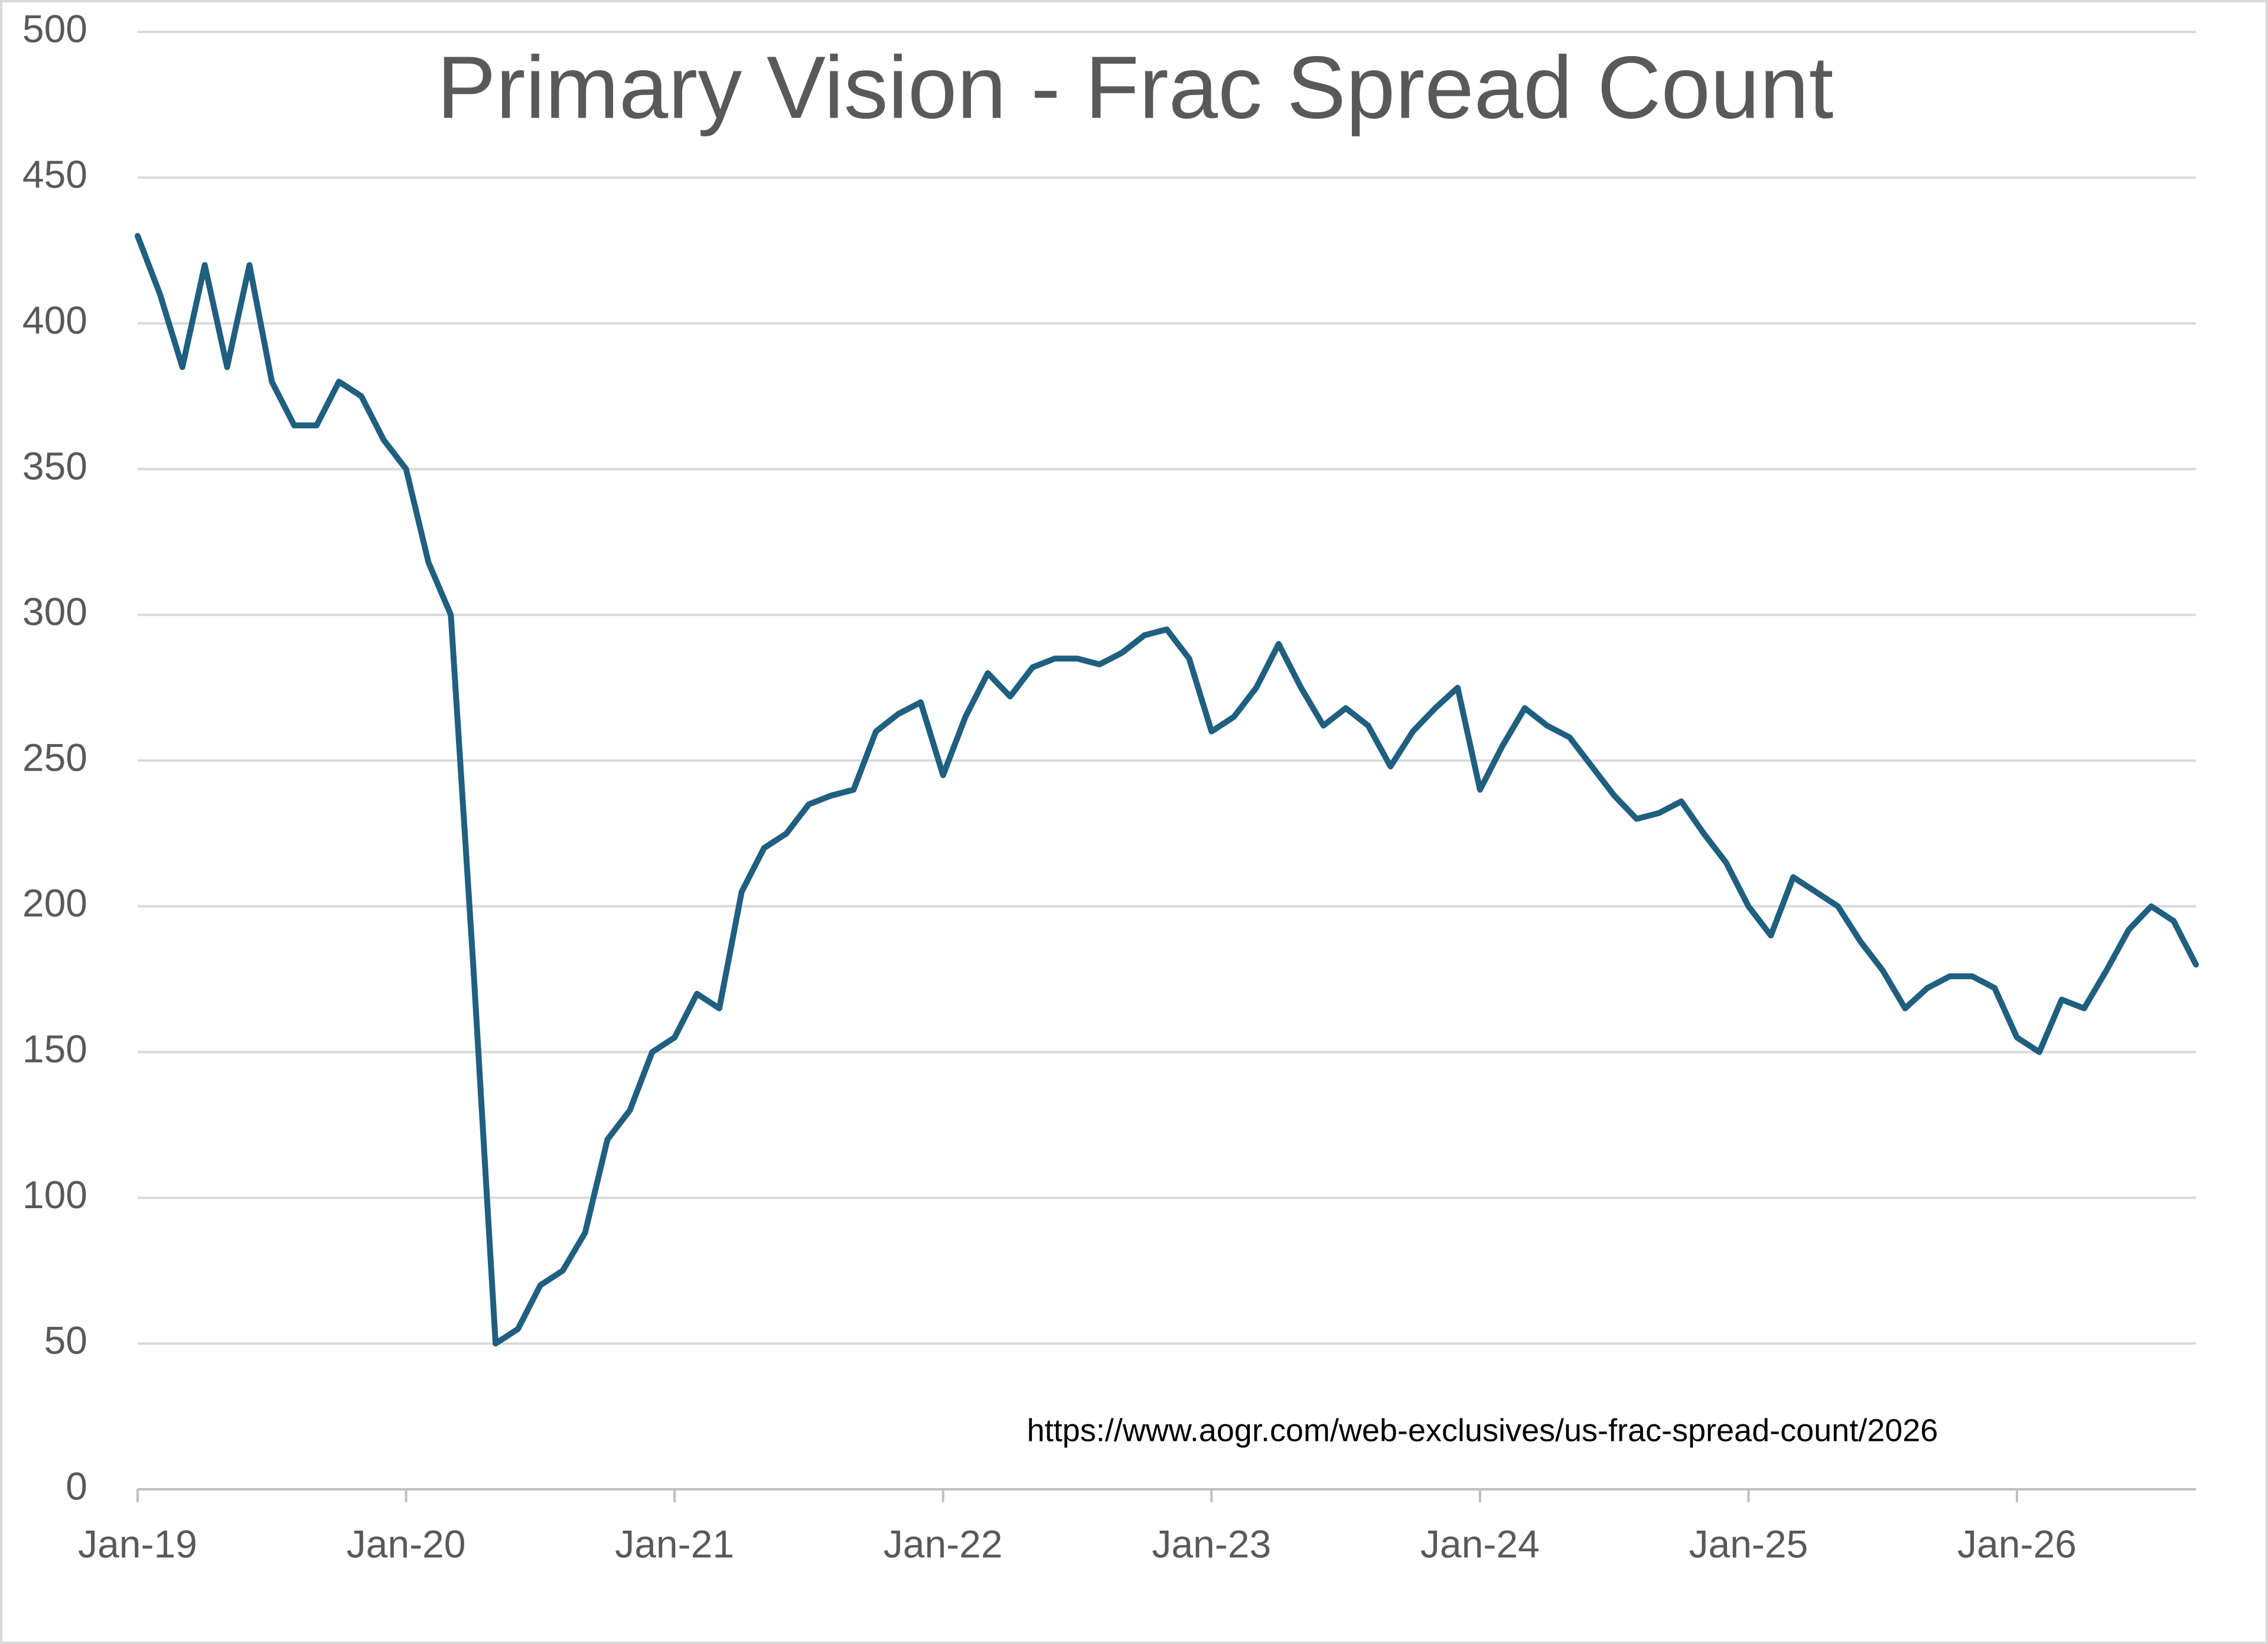 Image resolution: width=2268 pixels, height=1644 pixels. What do you see at coordinates (137, 1543) in the screenshot?
I see `x-tick-label: Jan-19` at bounding box center [137, 1543].